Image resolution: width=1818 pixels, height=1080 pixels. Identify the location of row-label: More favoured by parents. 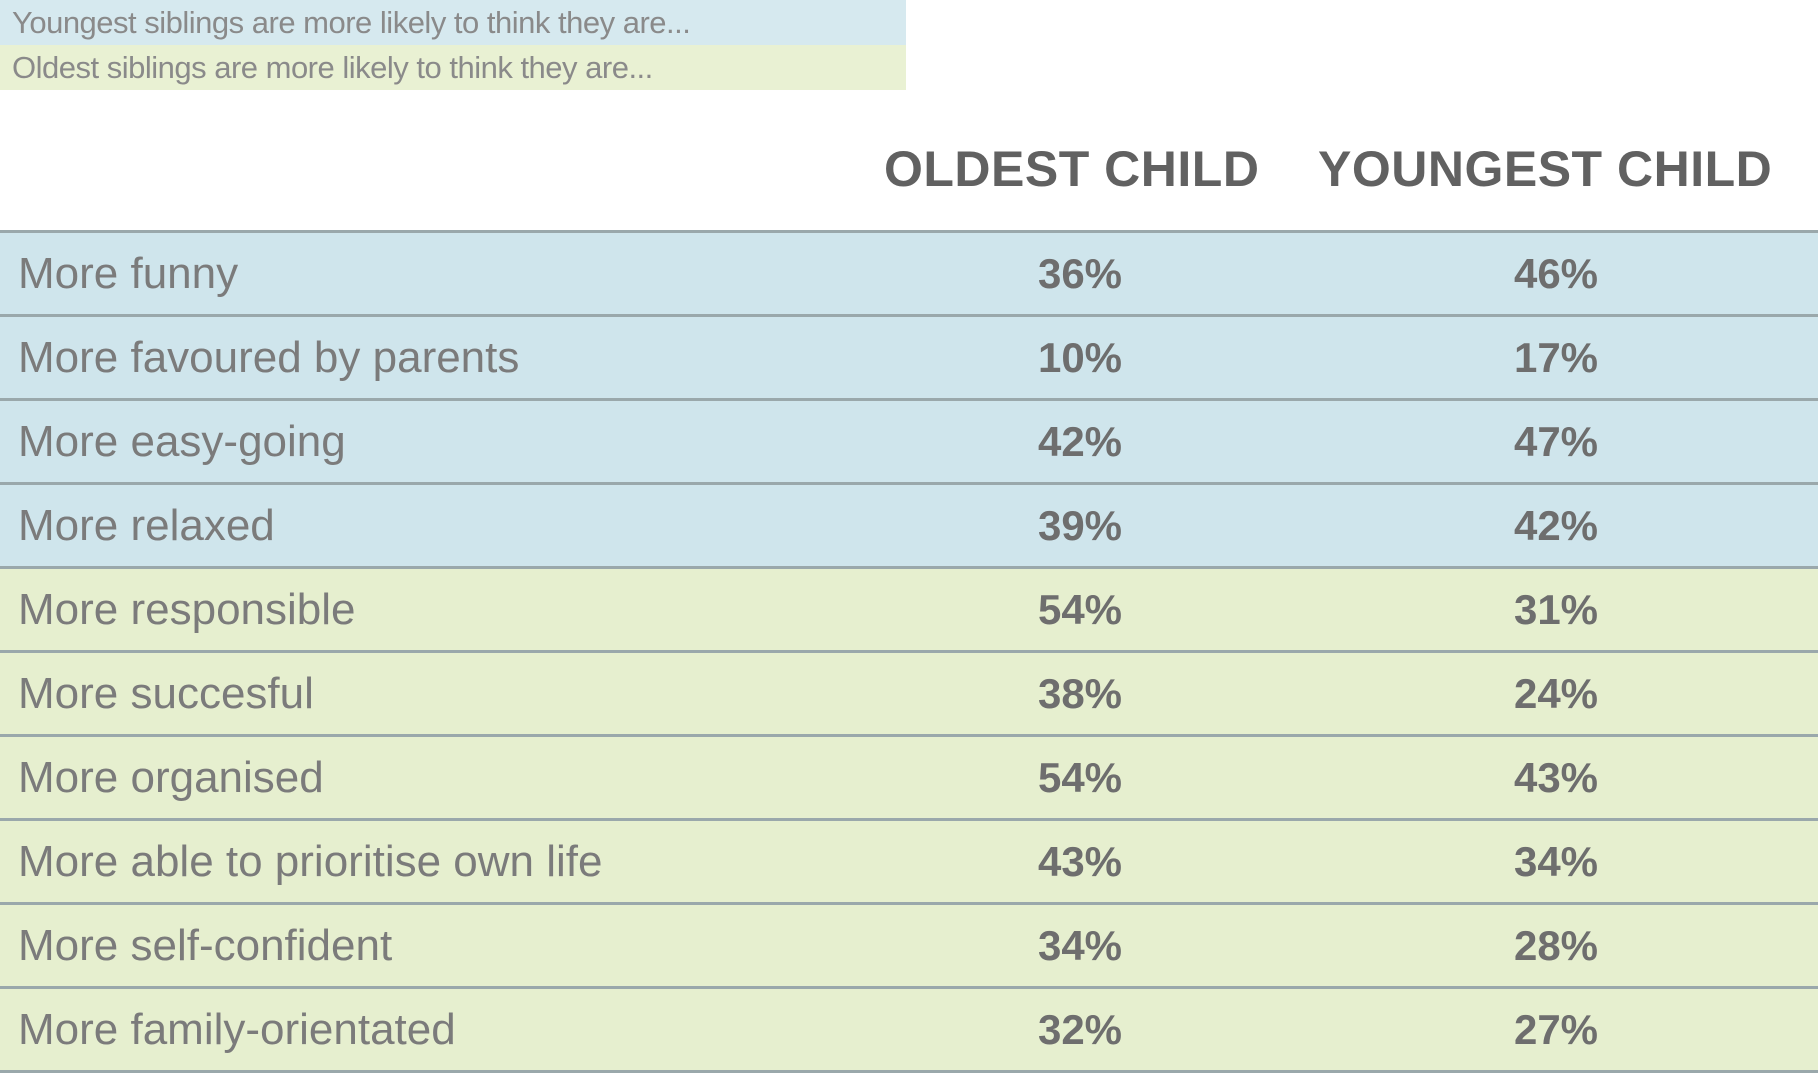
(269, 357).